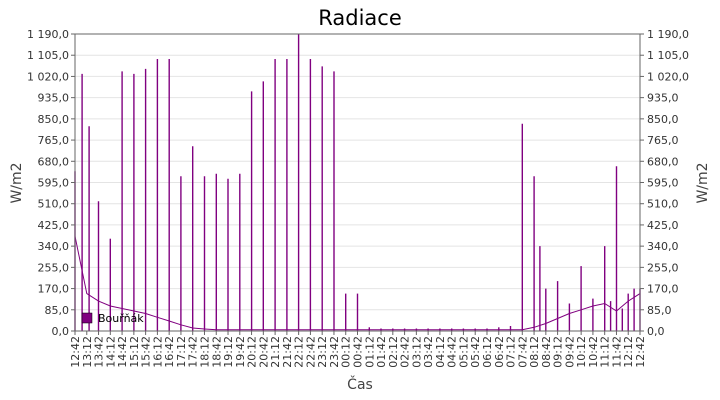  What do you see at coordinates (48, 34) in the screenshot?
I see `y-tick-label-left: 1 190,0` at bounding box center [48, 34].